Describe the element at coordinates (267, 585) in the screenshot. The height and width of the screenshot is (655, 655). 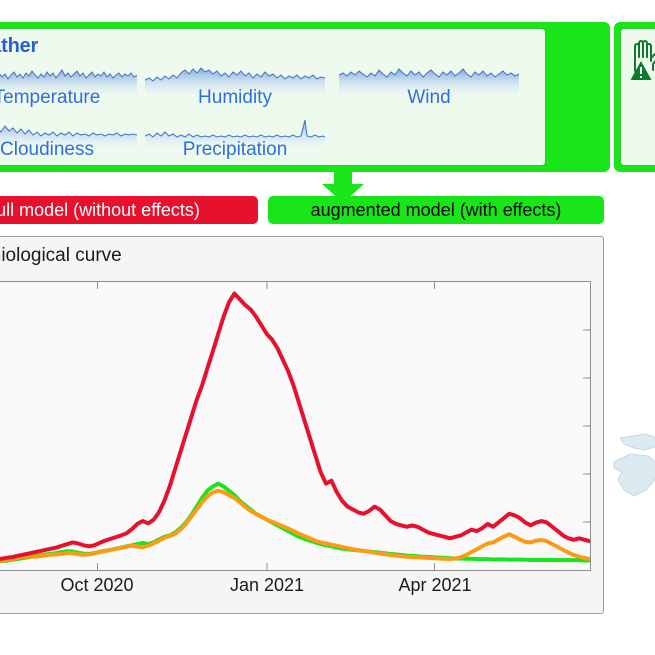
I see `x-tick-label: Jan 2021` at that location.